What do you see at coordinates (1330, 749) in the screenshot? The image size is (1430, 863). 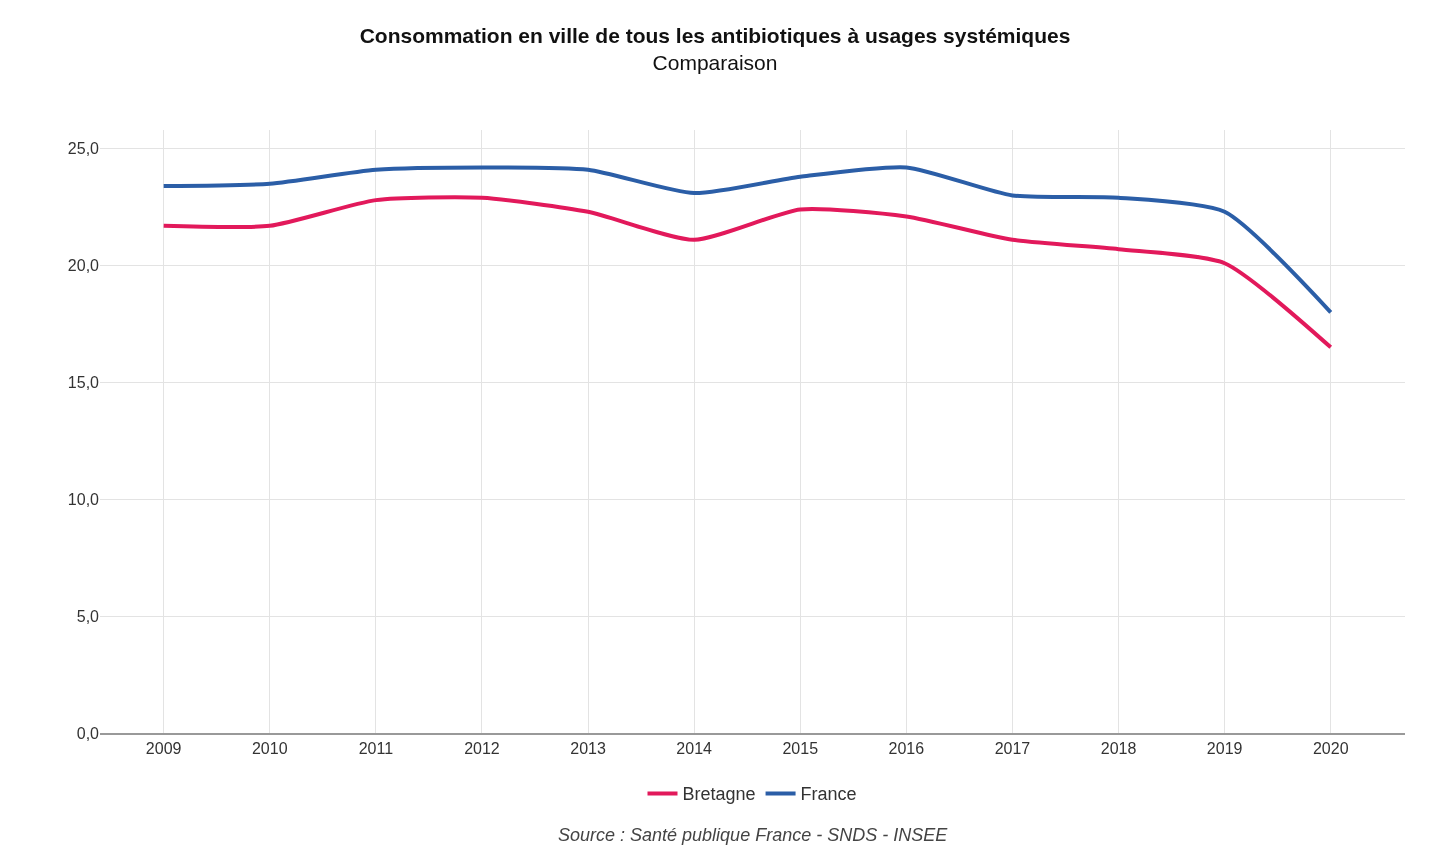 I see `x-tick-label: 2020` at bounding box center [1330, 749].